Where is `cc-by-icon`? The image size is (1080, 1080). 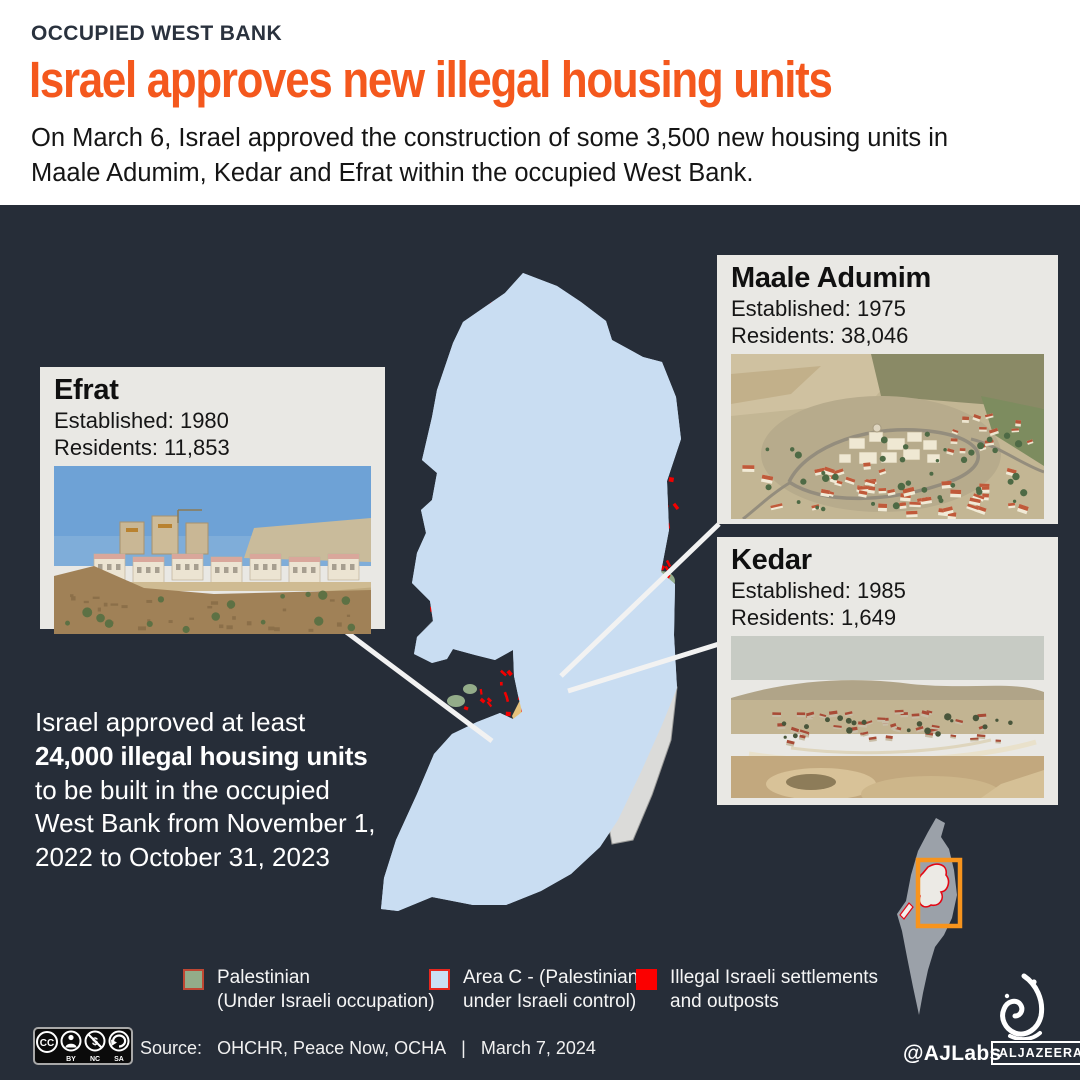
cc-by-icon is located at coordinates (71, 1041).